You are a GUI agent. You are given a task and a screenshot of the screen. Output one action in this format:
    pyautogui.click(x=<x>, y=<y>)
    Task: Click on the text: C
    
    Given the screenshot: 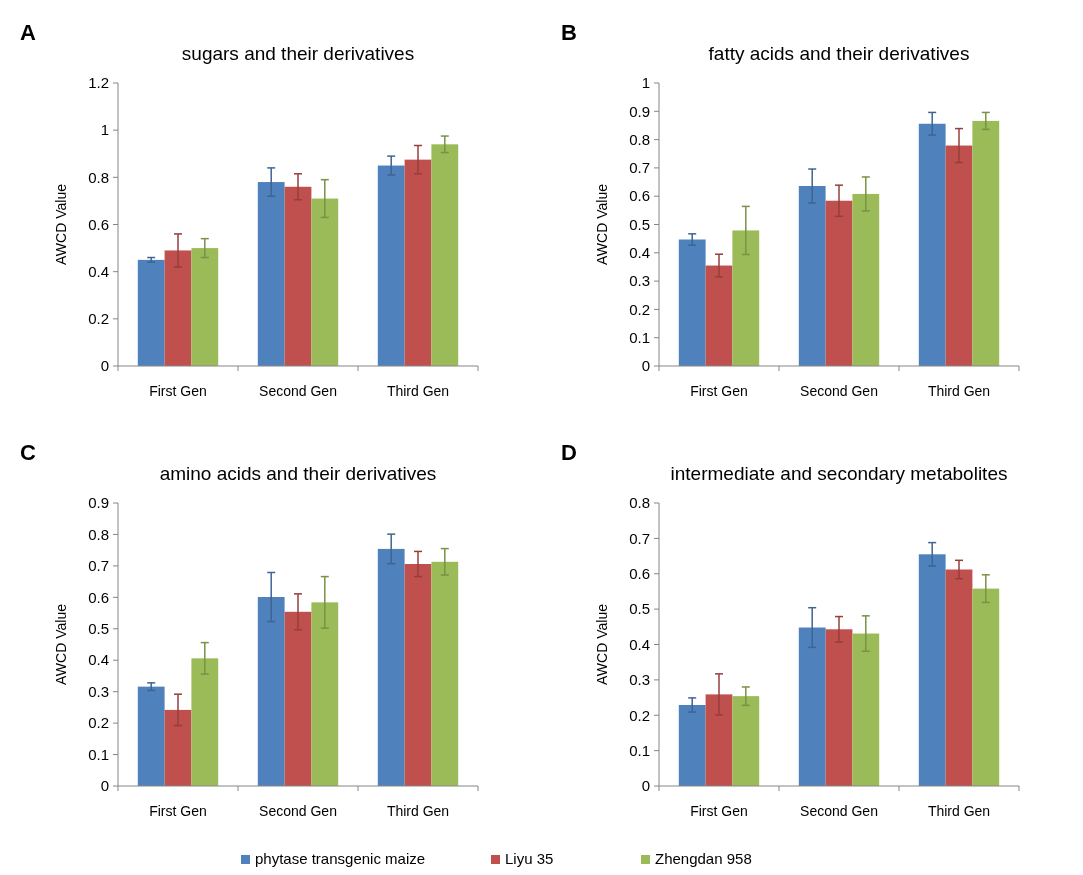 What is the action you would take?
    pyautogui.click(x=28, y=452)
    